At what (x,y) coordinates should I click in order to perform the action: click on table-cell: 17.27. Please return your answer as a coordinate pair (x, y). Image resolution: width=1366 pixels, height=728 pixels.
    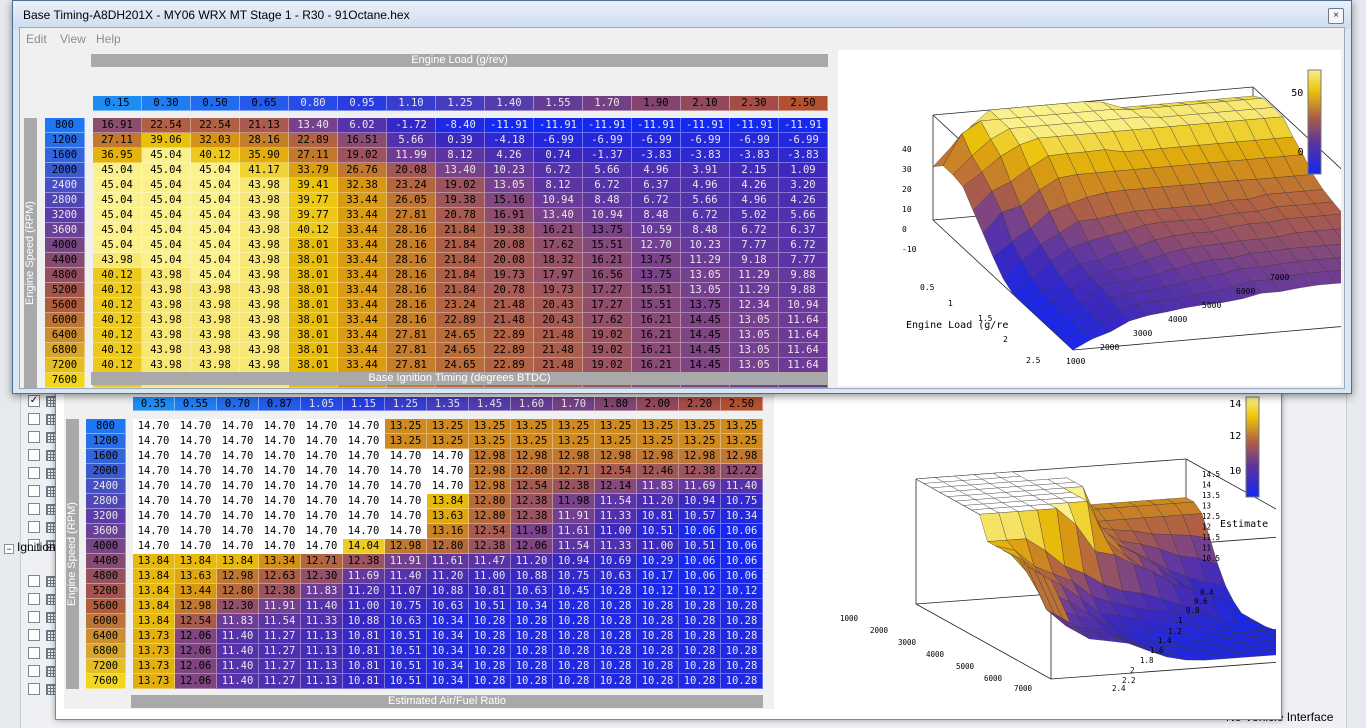
    Looking at the image, I should click on (607, 305).